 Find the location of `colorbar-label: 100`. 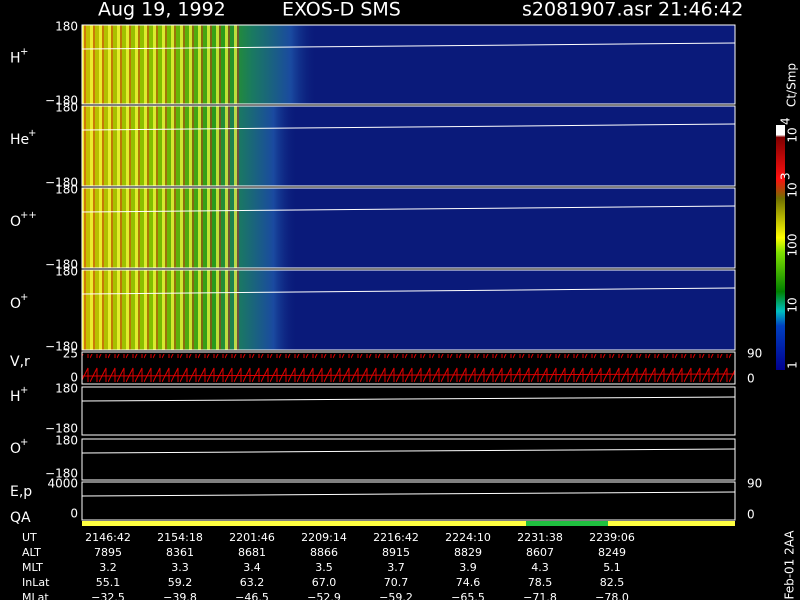

colorbar-label: 100 is located at coordinates (793, 245).